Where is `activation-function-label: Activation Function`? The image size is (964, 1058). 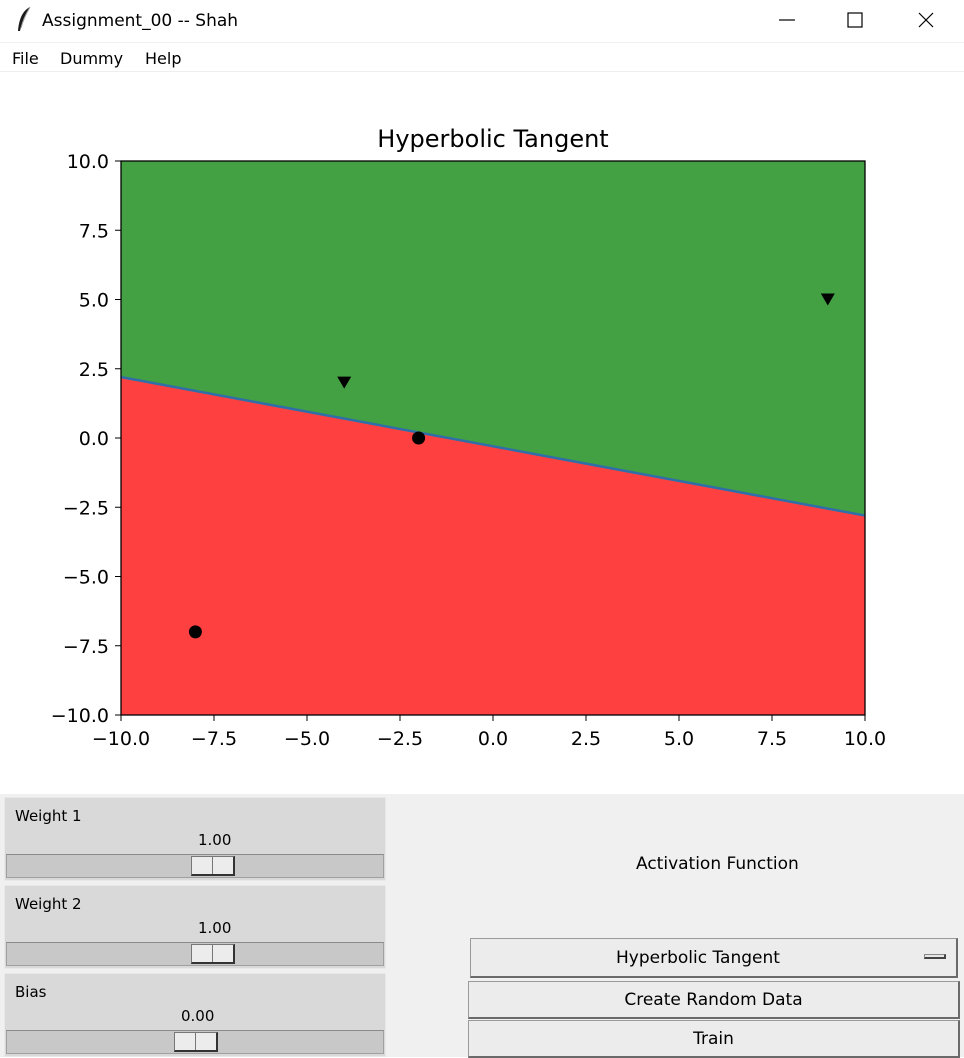
activation-function-label: Activation Function is located at coordinates (717, 864).